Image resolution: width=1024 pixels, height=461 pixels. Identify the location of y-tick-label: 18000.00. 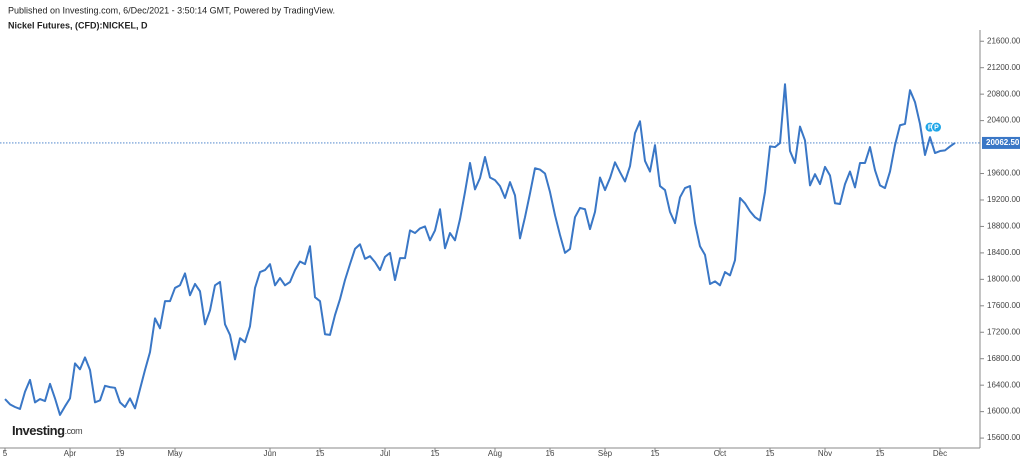
(1004, 278).